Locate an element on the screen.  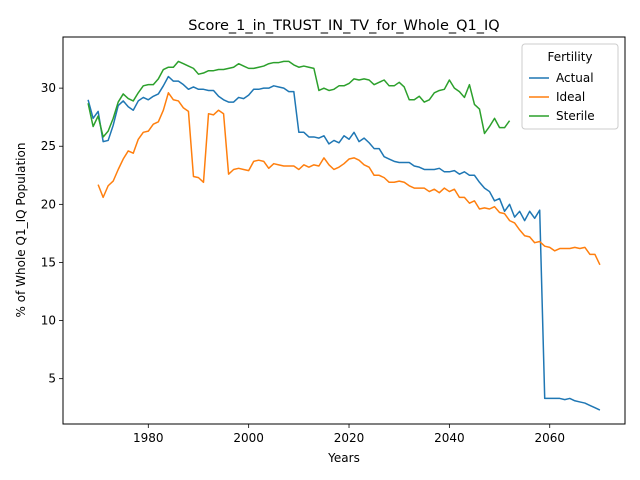
y-axis-ticks: 5 10 15 20 25 30 is located at coordinates (52, 233).